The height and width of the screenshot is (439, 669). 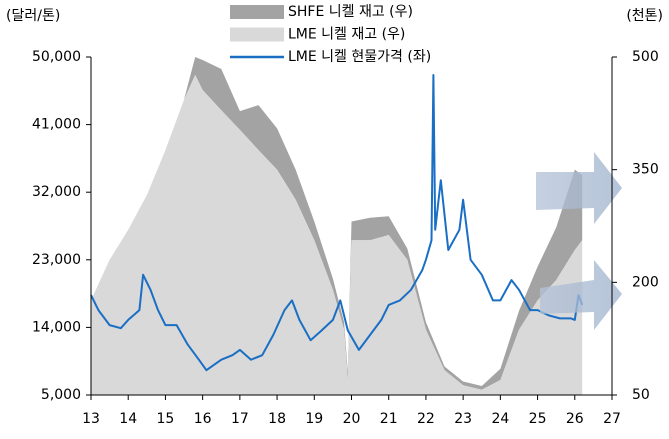 I want to click on x-tick-label: 18, so click(x=277, y=419).